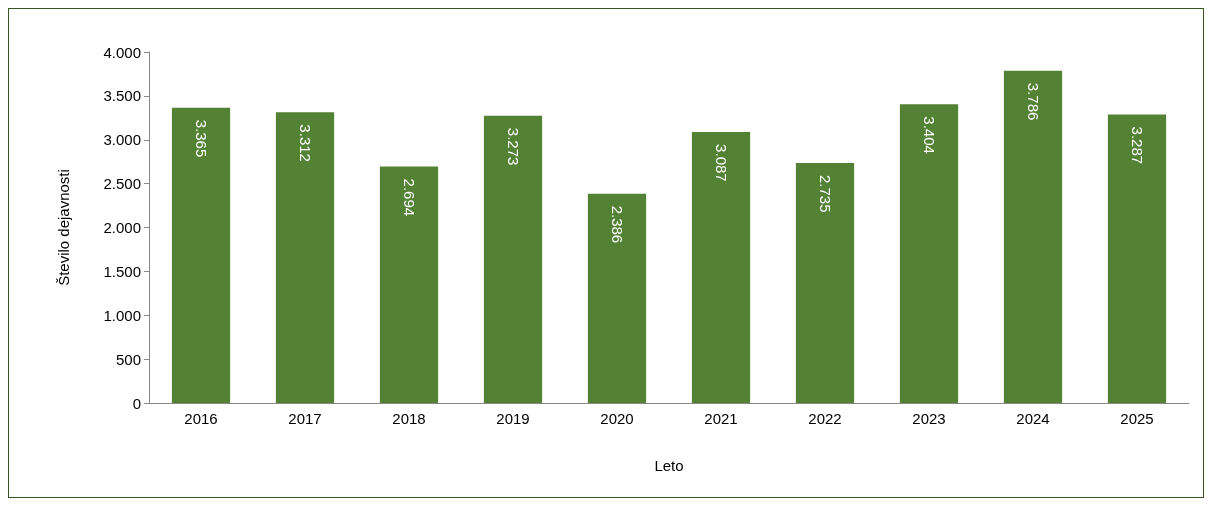 This screenshot has height=509, width=1217. What do you see at coordinates (409, 197) in the screenshot?
I see `data-label: 2.694` at bounding box center [409, 197].